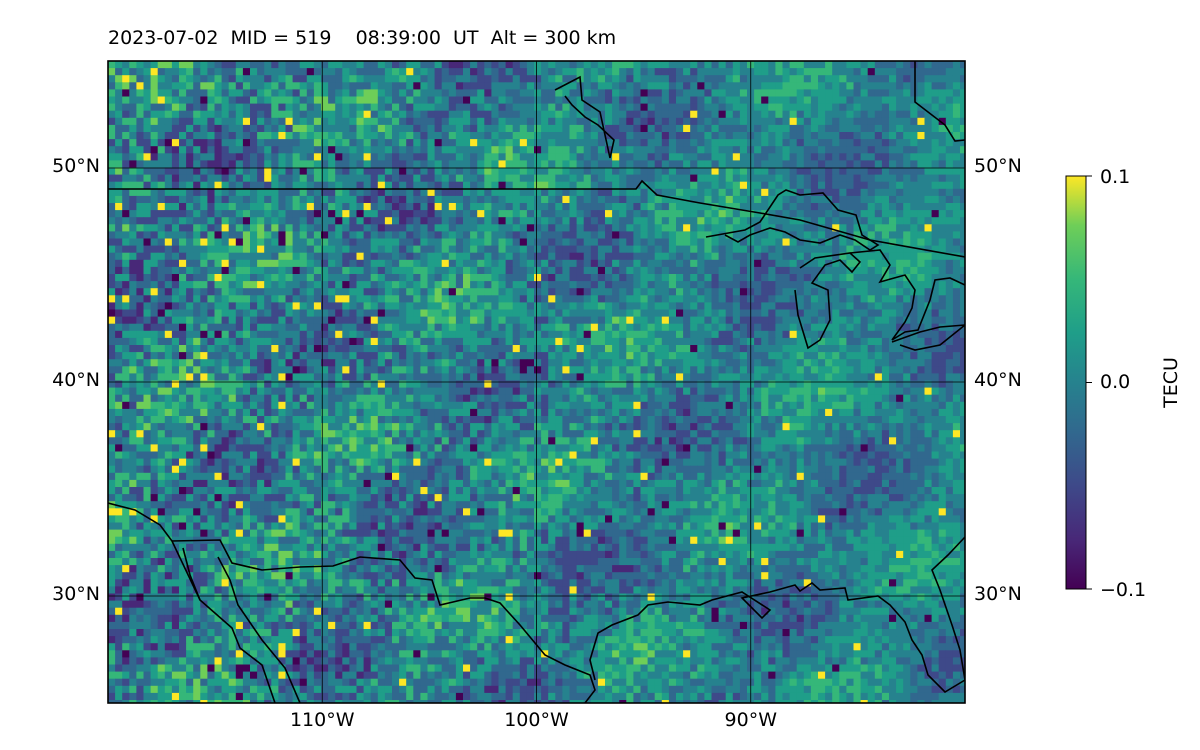 This screenshot has height=750, width=1200. Describe the element at coordinates (1115, 382) in the screenshot. I see `colorbar-tick-zero: 0.0` at that location.